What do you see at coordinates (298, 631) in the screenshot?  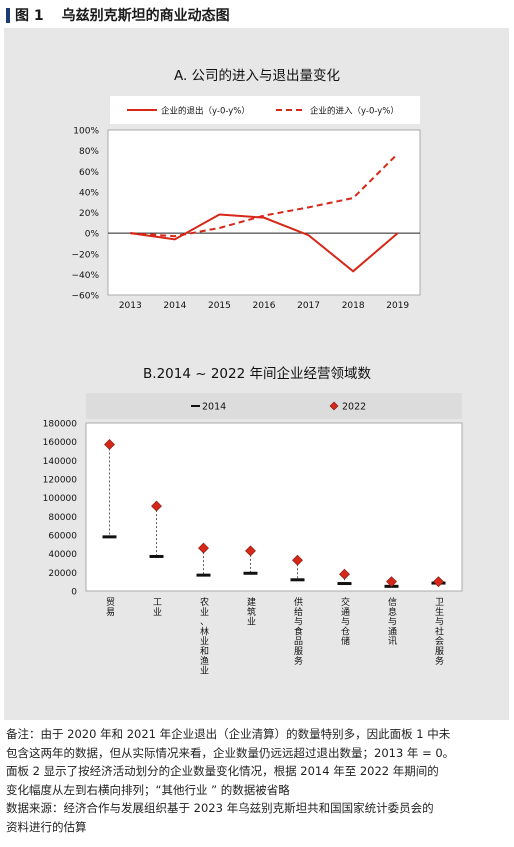 I see `chart-b-category-label: 供给与食品服务` at bounding box center [298, 631].